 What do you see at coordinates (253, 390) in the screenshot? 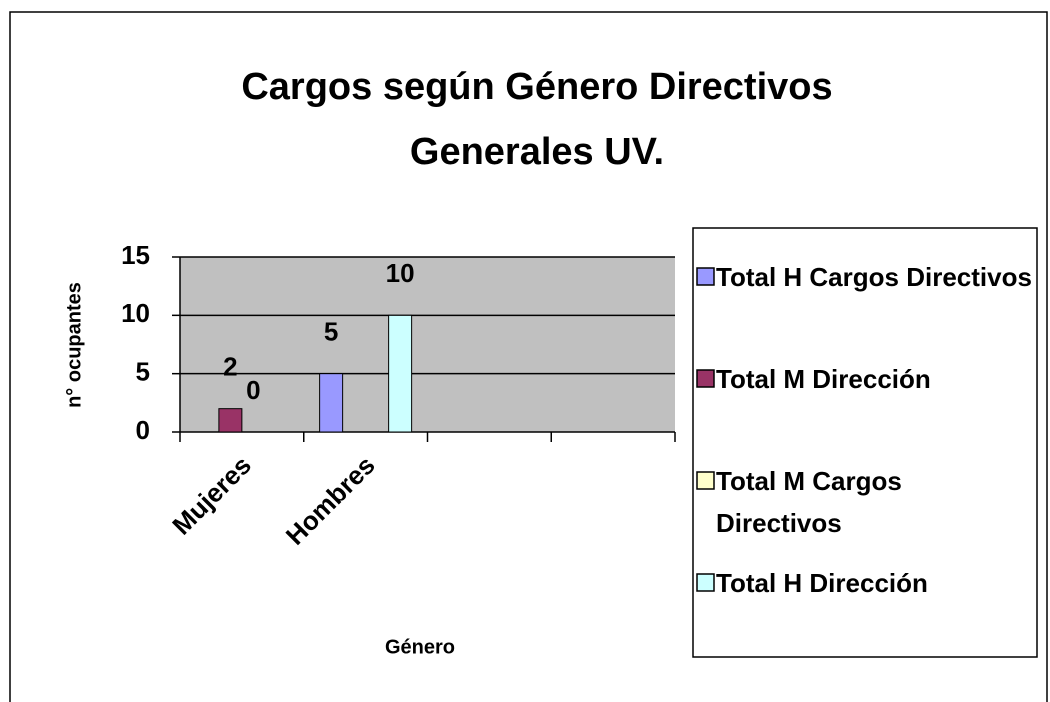
I see `data-label: 0` at bounding box center [253, 390].